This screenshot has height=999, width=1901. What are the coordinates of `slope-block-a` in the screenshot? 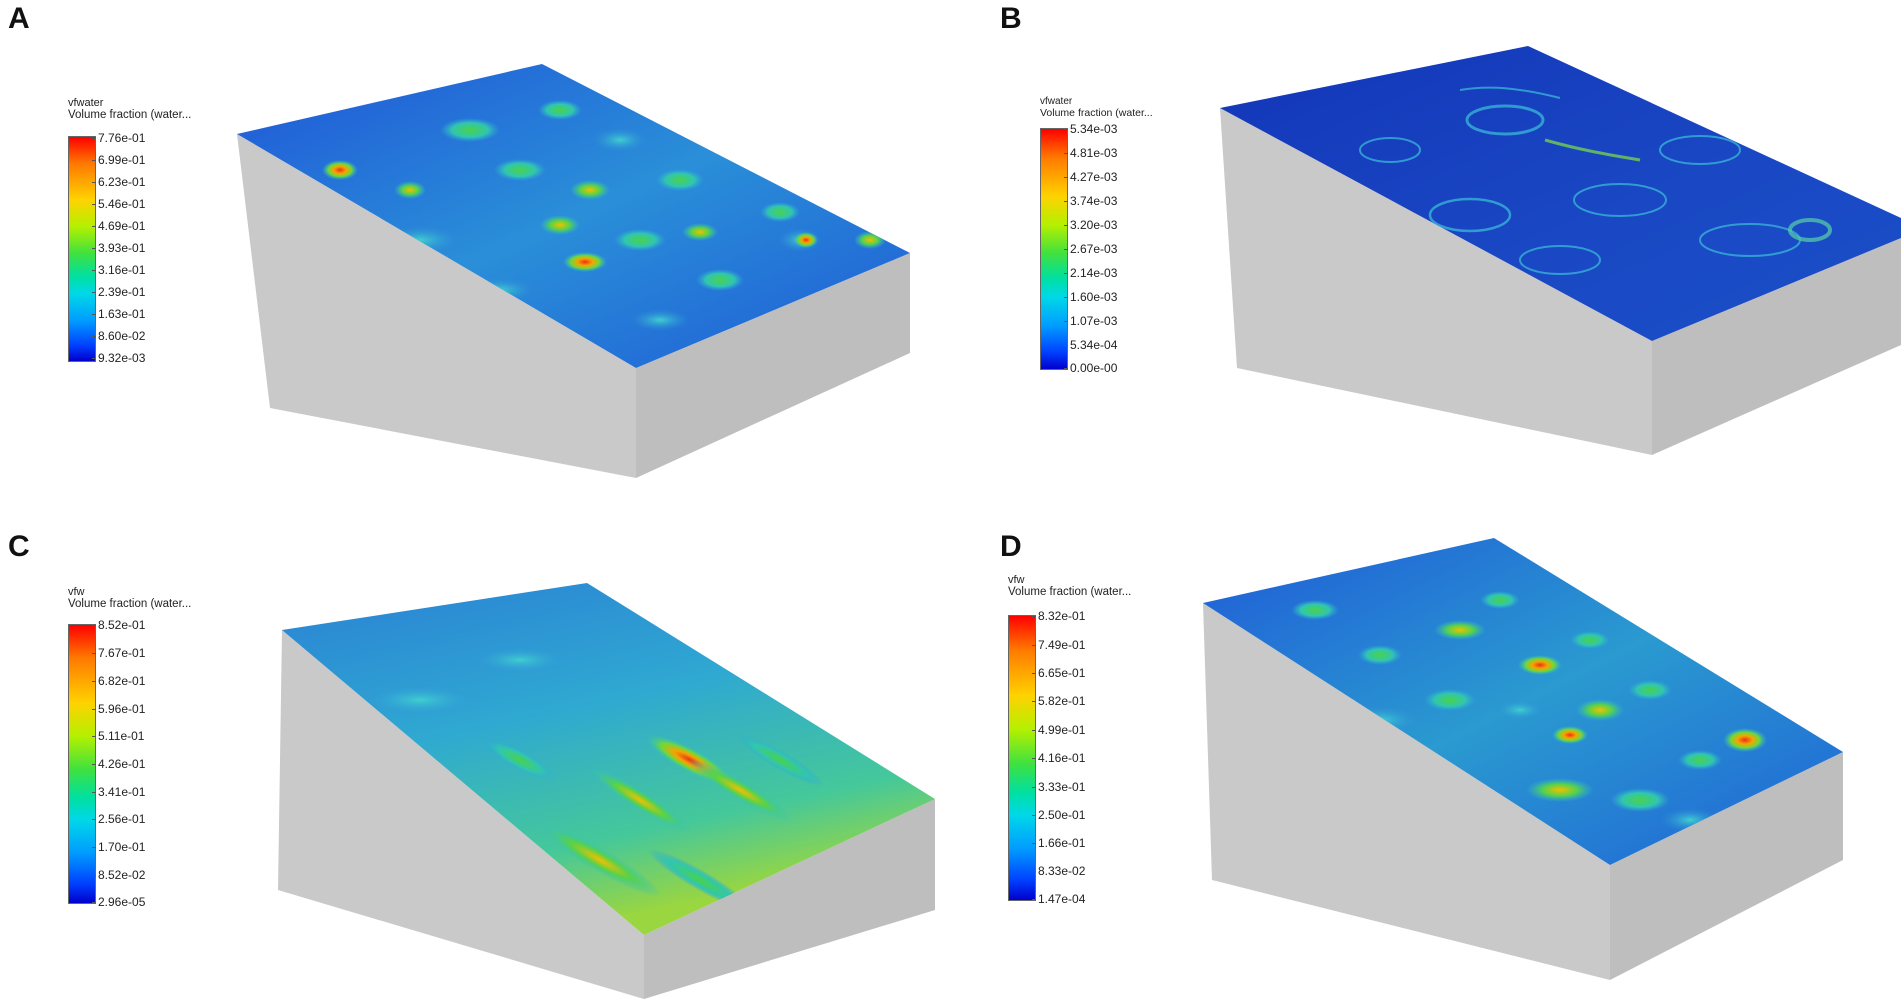 It's located at (573, 271).